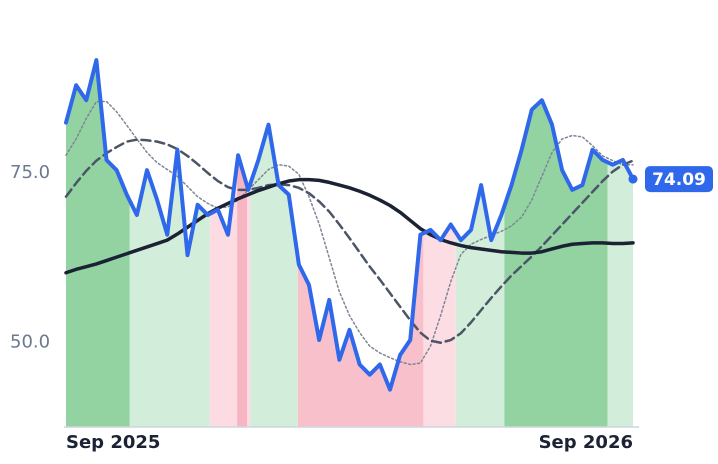  Describe the element at coordinates (113, 442) in the screenshot. I see `x-tick-label: Sep 2025` at that location.